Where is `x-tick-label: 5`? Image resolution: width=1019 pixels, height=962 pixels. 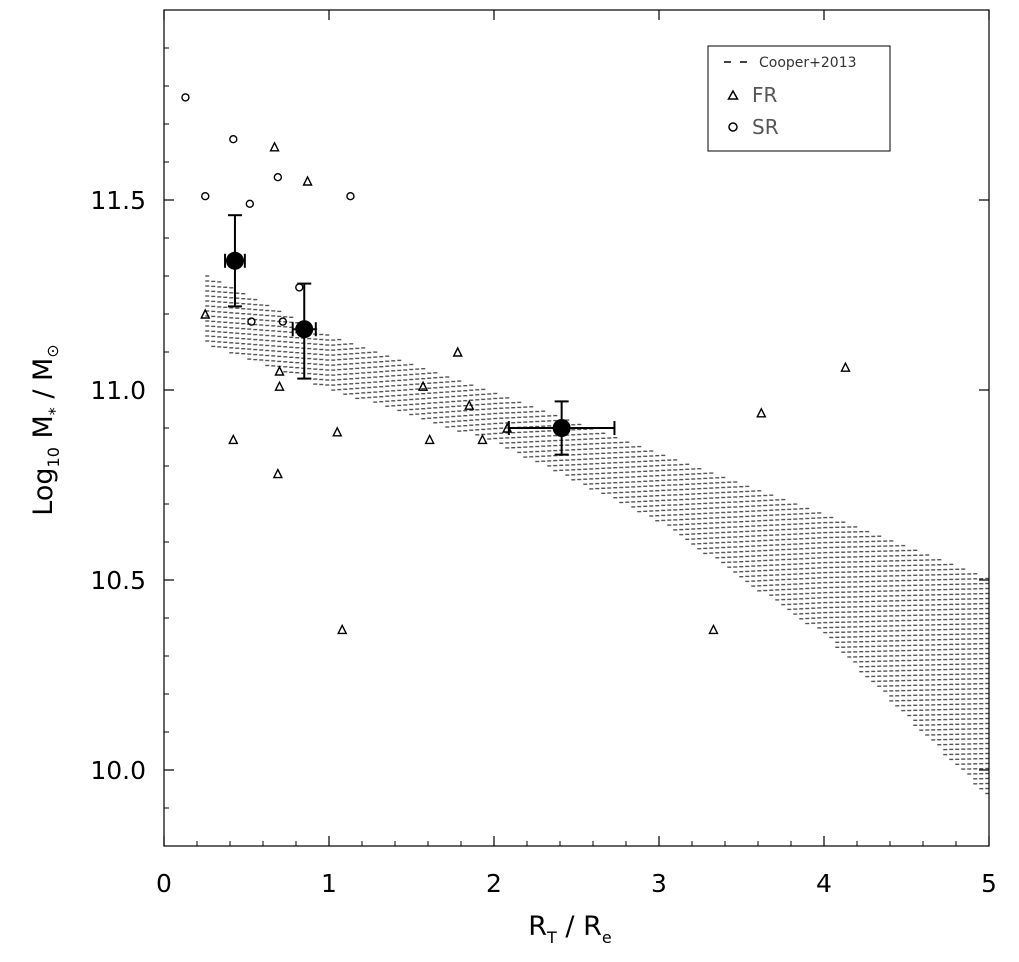 x-tick-label: 5 is located at coordinates (989, 883).